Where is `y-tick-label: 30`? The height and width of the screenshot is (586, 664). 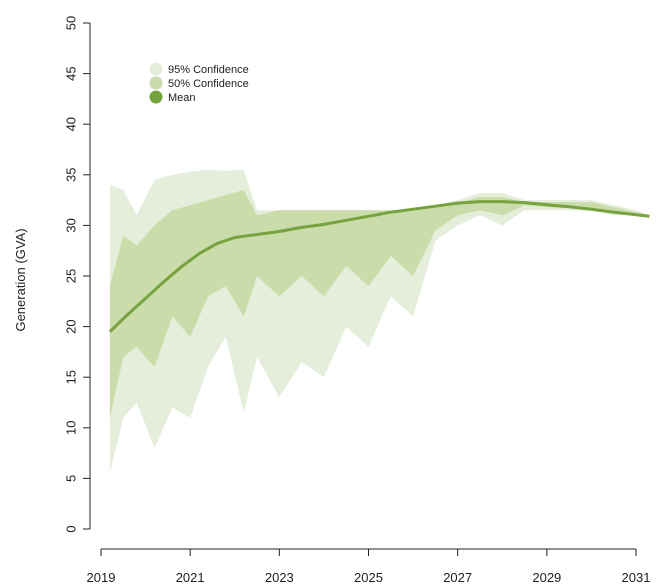
y-tick-label: 30 is located at coordinates (71, 225).